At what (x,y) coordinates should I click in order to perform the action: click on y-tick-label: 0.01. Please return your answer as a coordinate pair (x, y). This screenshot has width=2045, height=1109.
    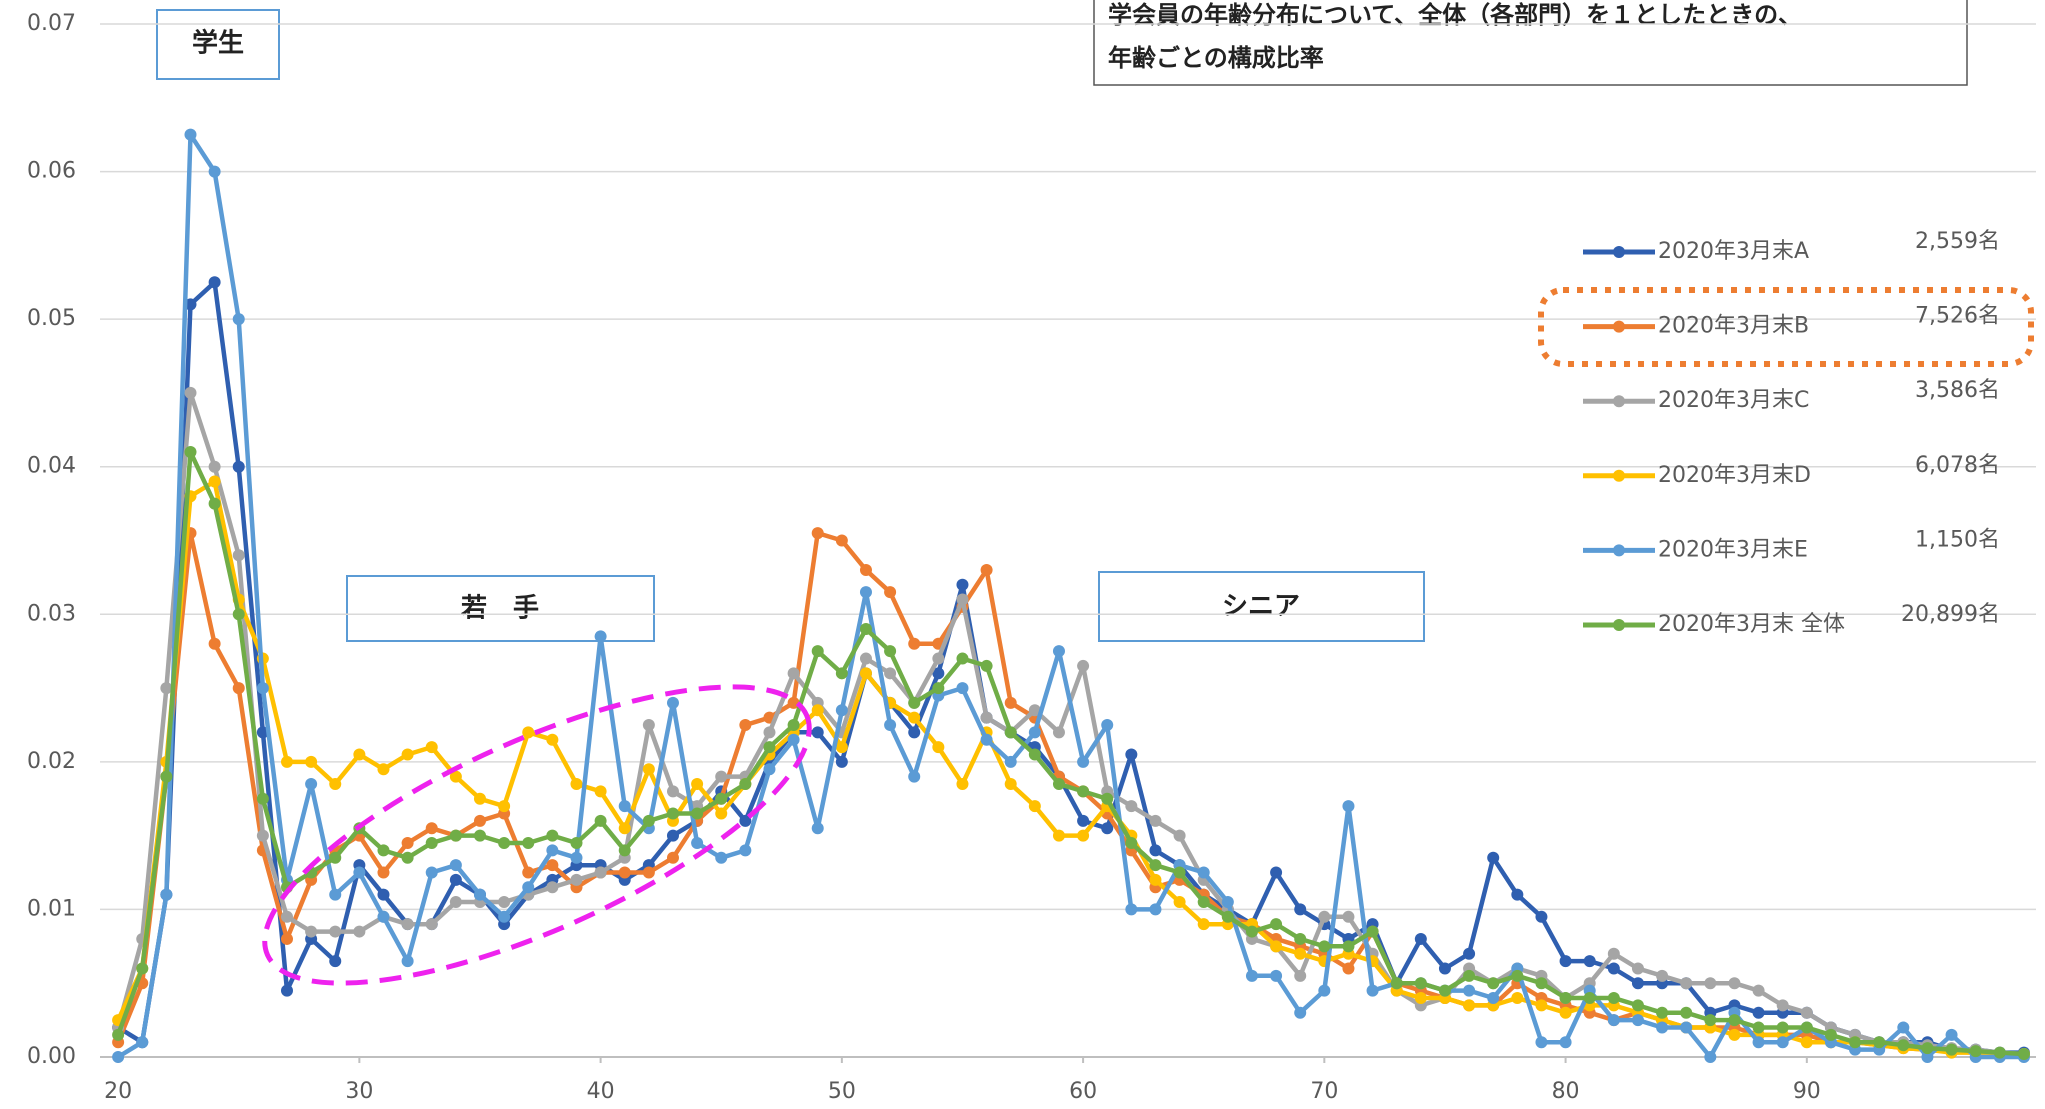
    Looking at the image, I should click on (51, 908).